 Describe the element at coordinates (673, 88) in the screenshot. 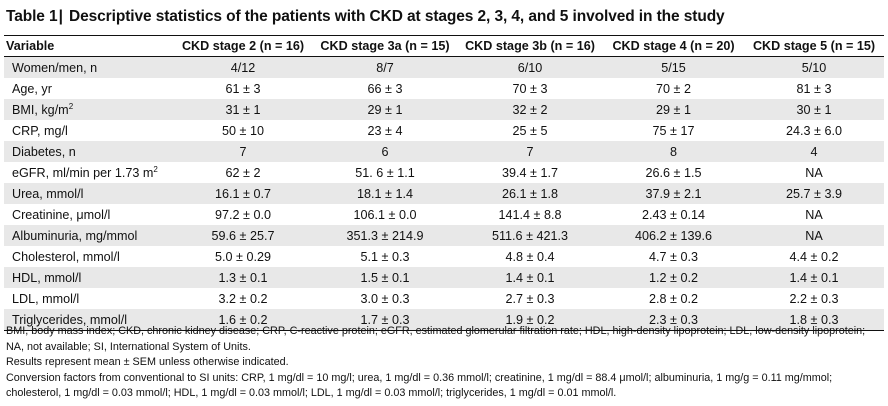

I see `table-cell: 70 ± 2` at that location.